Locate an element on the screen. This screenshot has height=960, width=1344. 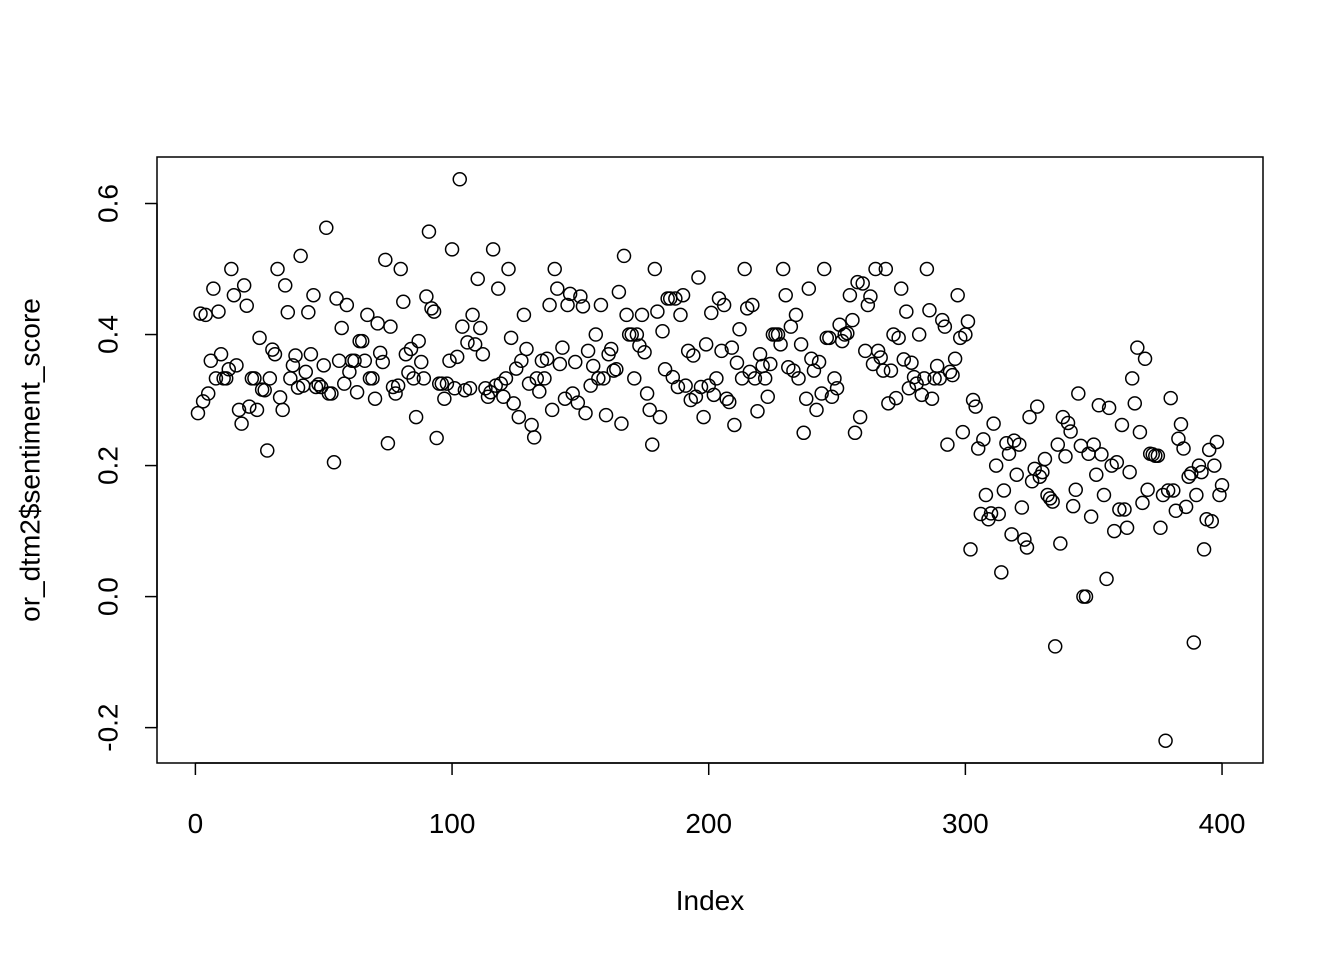
y-tick-label: 0.0 is located at coordinates (107, 596).